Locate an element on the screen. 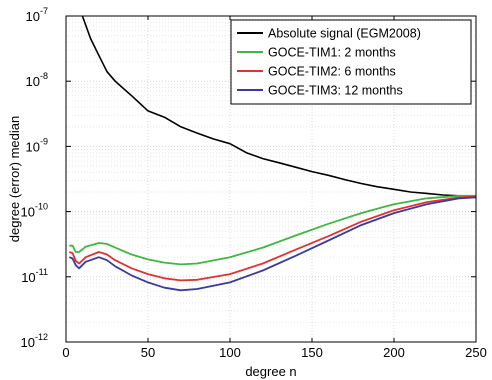  y-tick-label: 10⁻⁸ is located at coordinates (37, 80).